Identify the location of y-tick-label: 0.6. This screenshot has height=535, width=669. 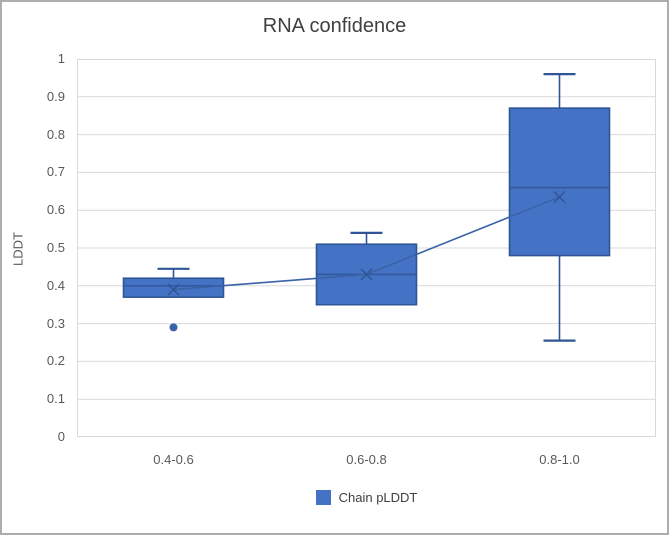
(55, 210).